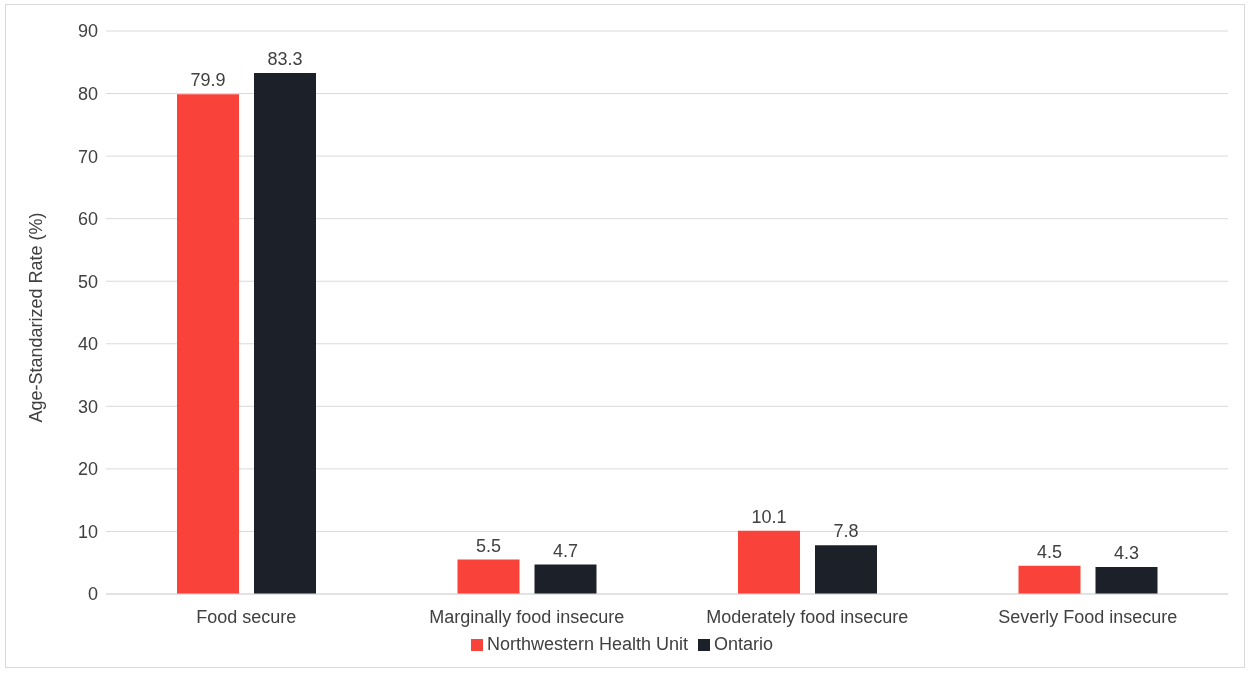  Describe the element at coordinates (87, 93) in the screenshot. I see `y-tick-label: 80` at that location.